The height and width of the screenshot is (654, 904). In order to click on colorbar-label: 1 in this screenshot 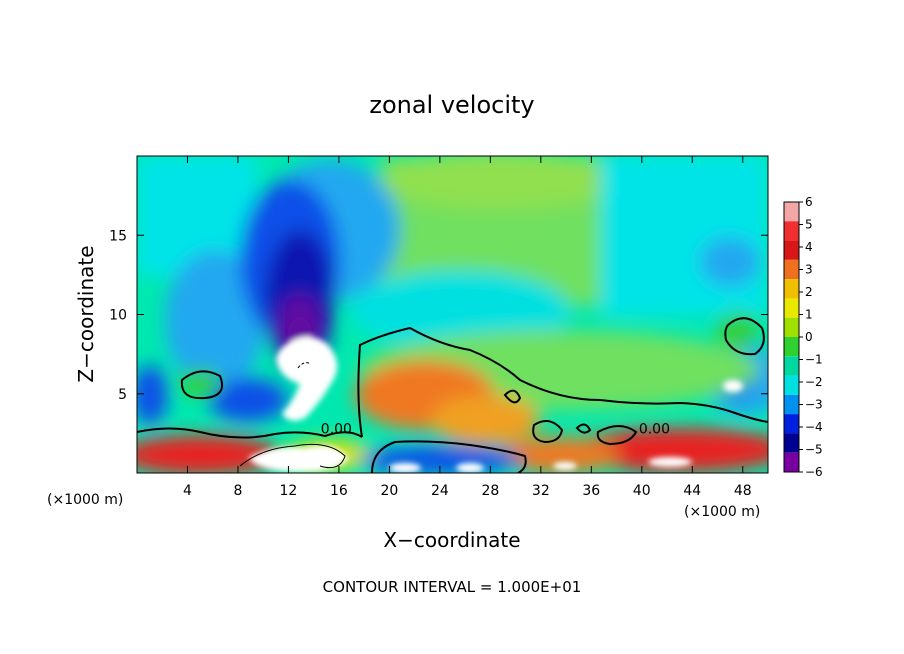, I will do `click(809, 315)`.